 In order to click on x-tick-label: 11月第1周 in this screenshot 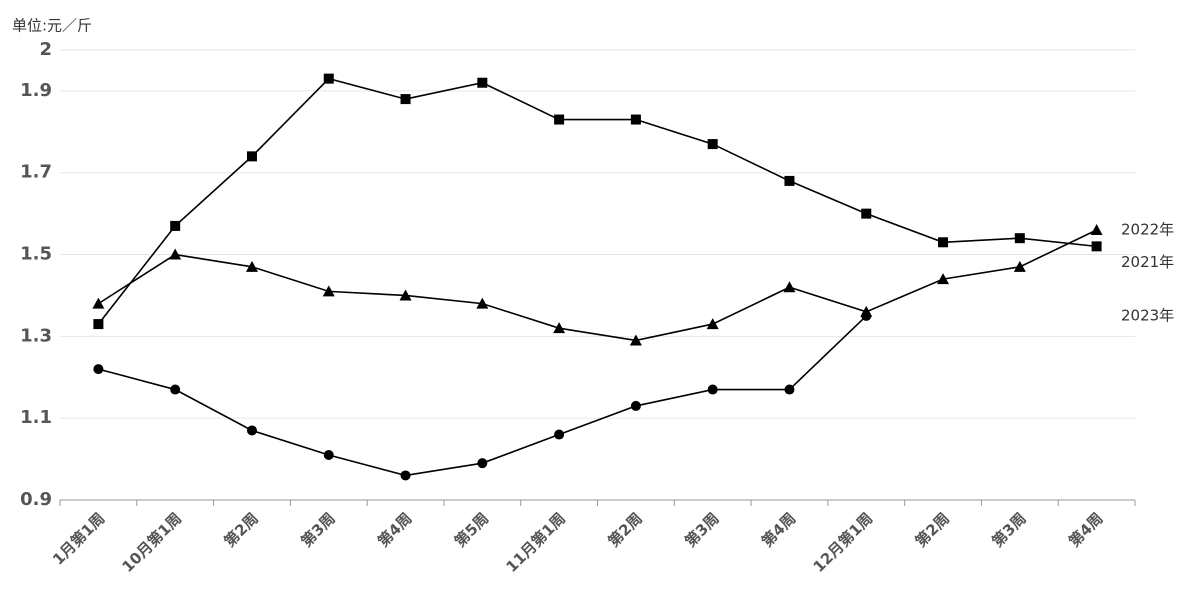, I will do `click(535, 542)`.